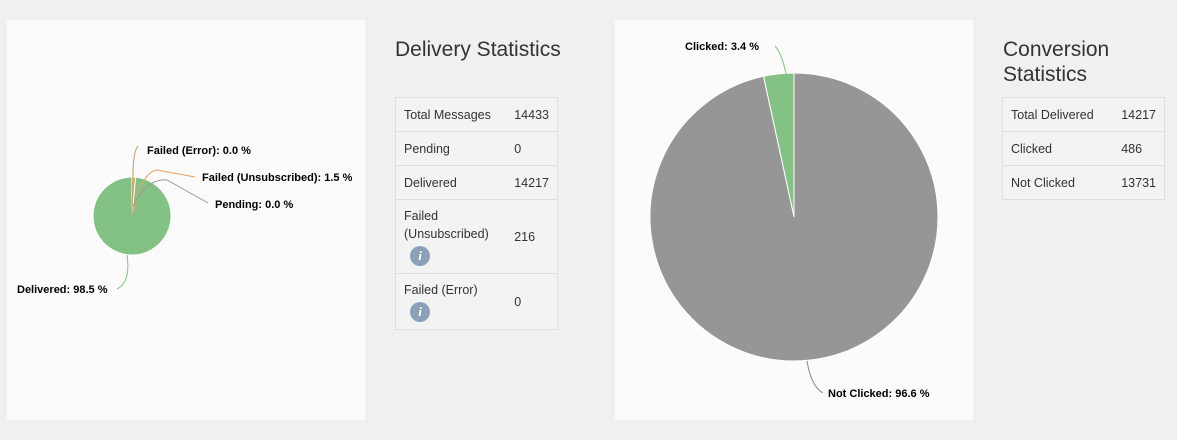  What do you see at coordinates (254, 205) in the screenshot?
I see `pie-data-label: Pending: 0.0 %` at bounding box center [254, 205].